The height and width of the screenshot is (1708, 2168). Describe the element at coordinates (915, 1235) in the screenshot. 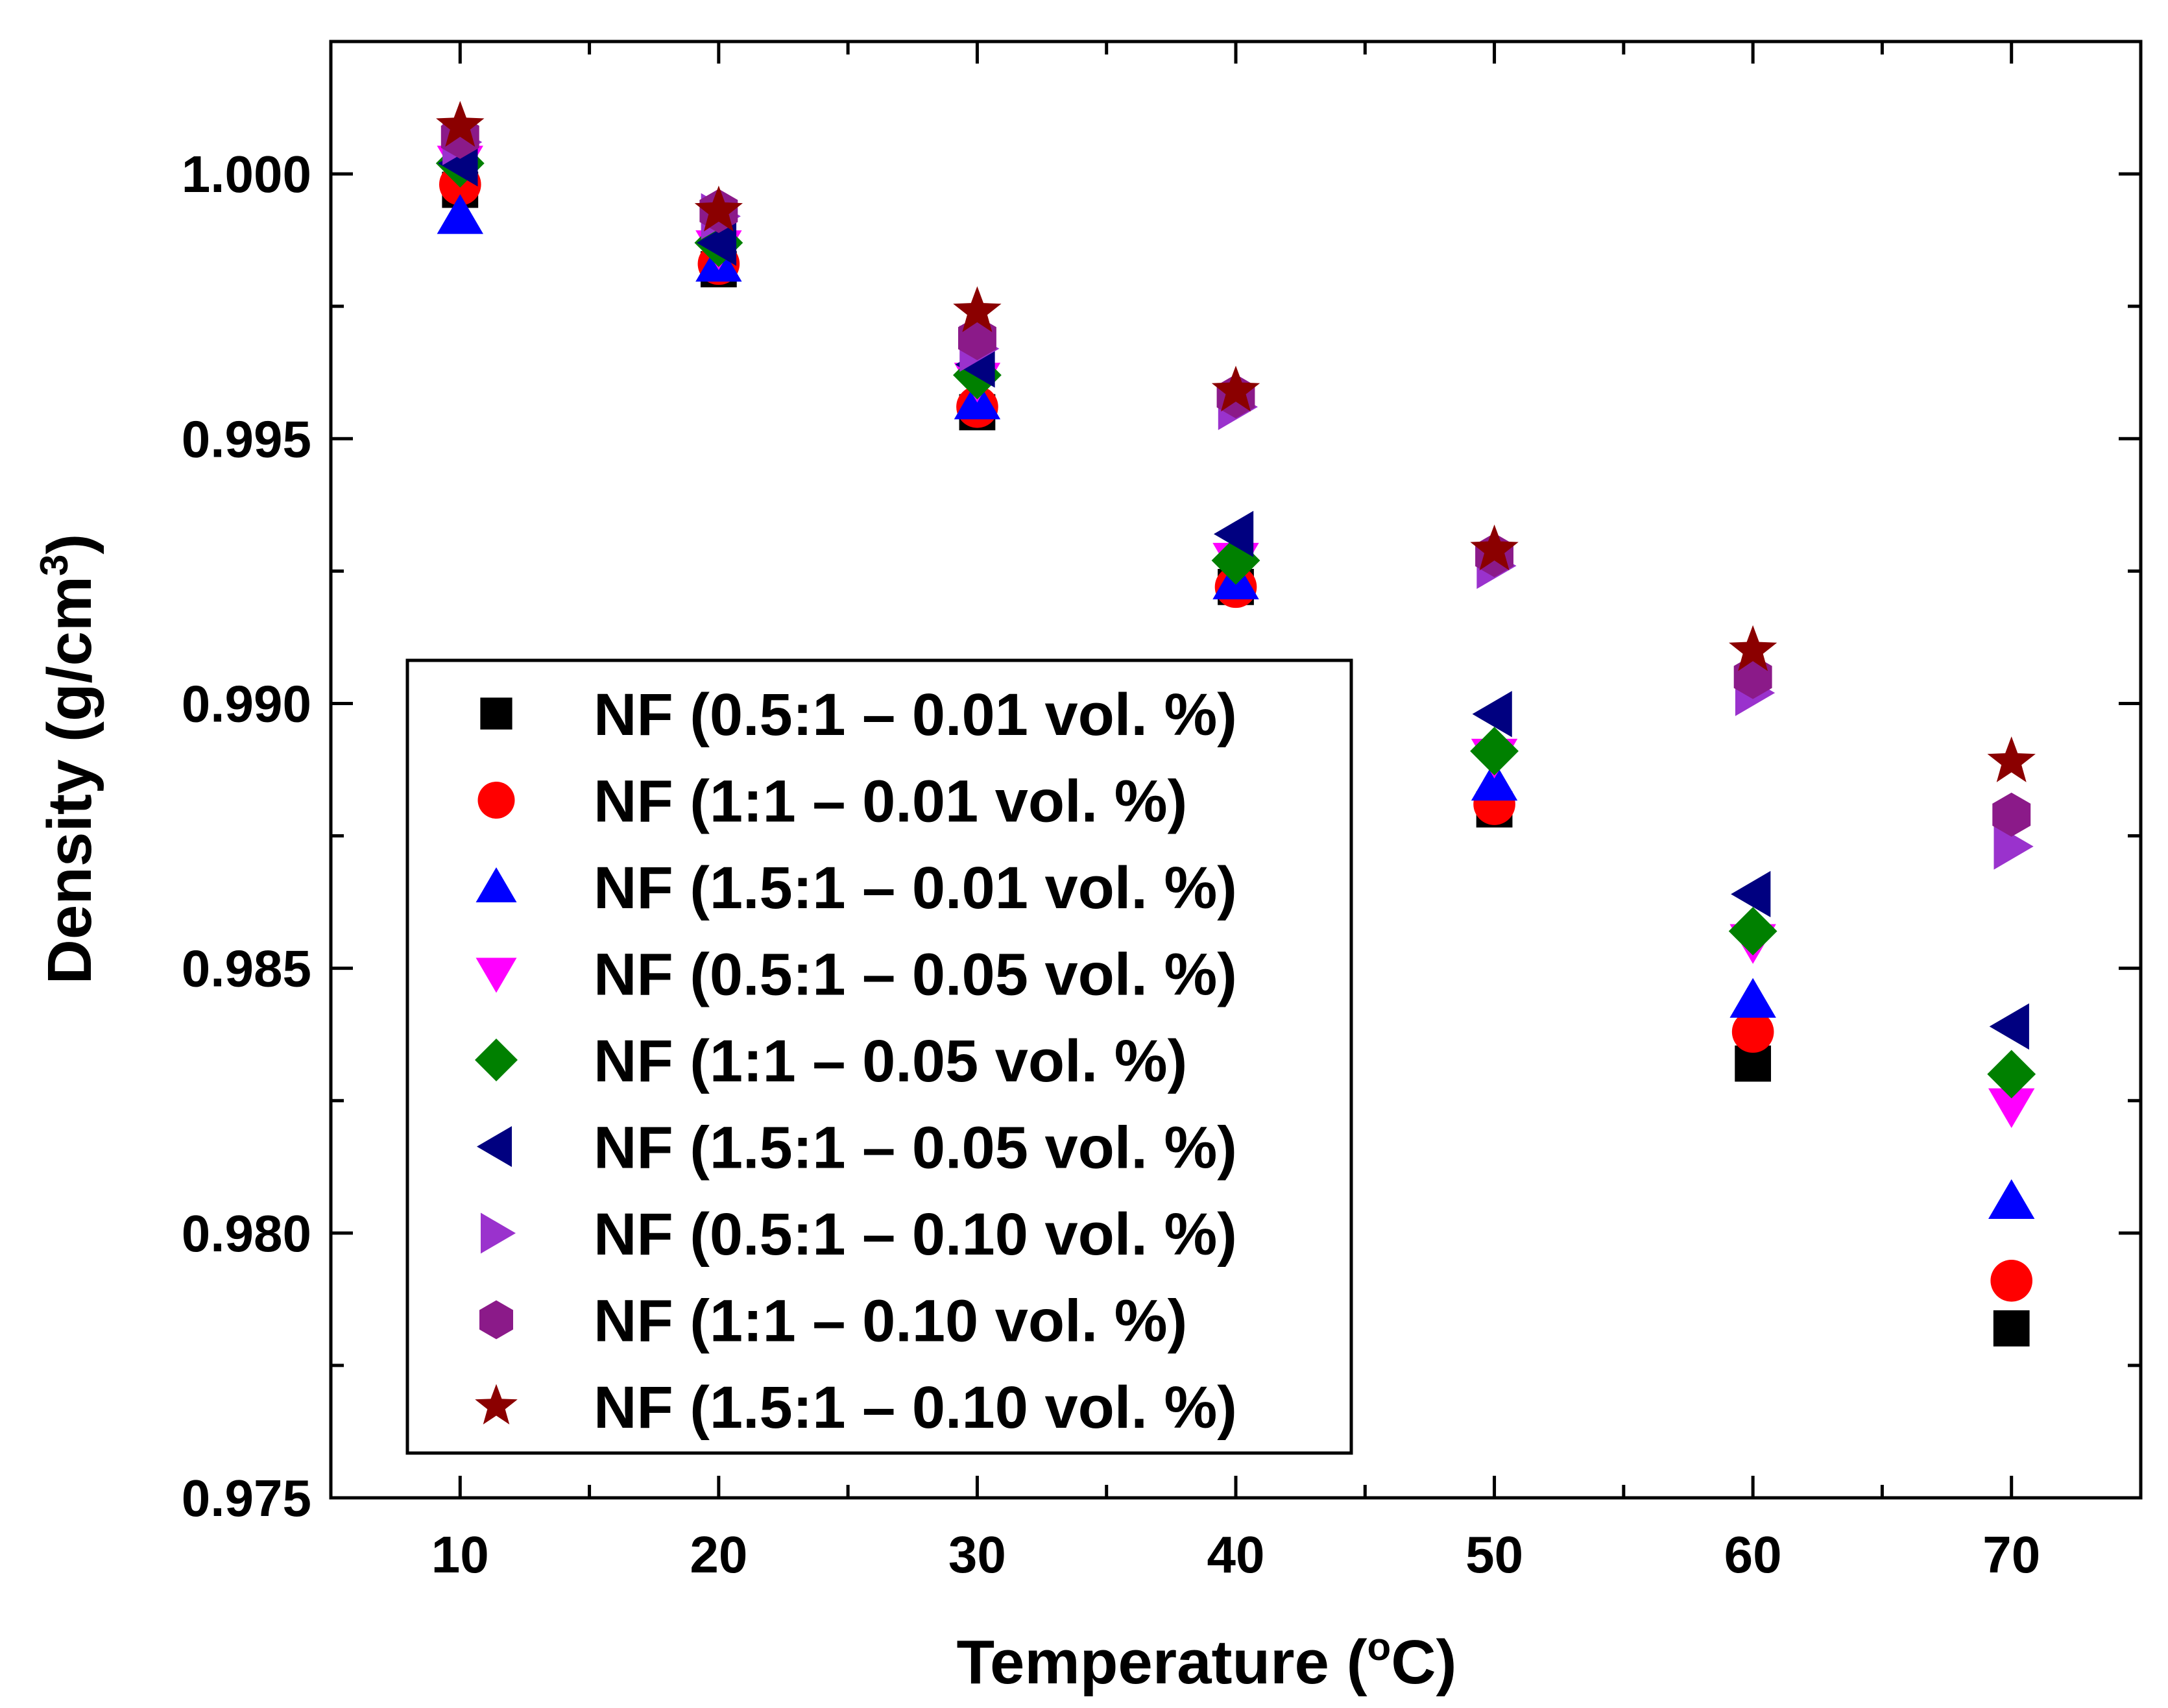

I see `legend-label: NF (0.5:1 – 0.10 vol. %)` at that location.